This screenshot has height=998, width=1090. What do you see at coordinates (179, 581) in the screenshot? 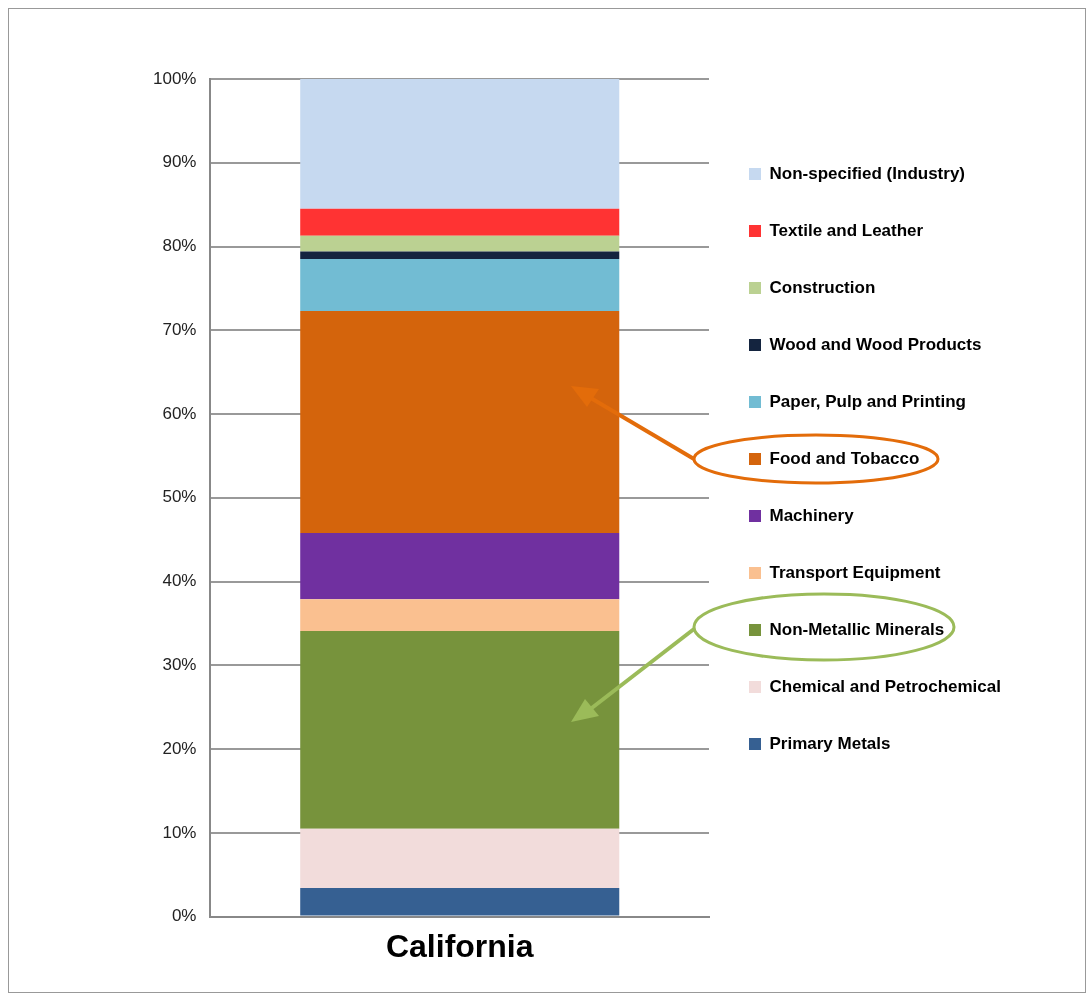
I see `y-tick-label: 40%` at bounding box center [179, 581].